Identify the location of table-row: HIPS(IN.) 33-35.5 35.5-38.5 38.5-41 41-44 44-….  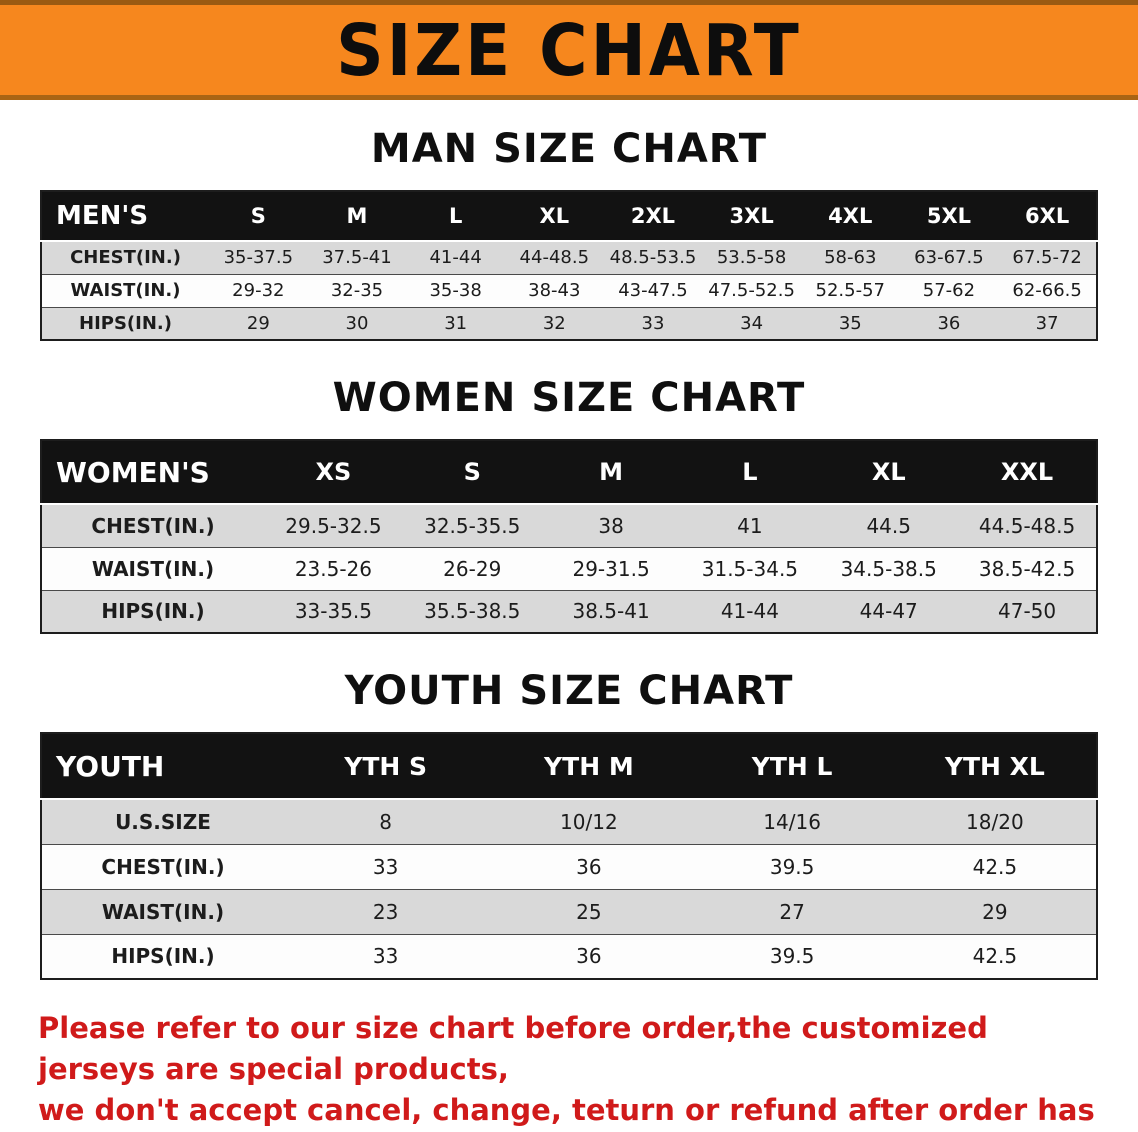
(569, 611).